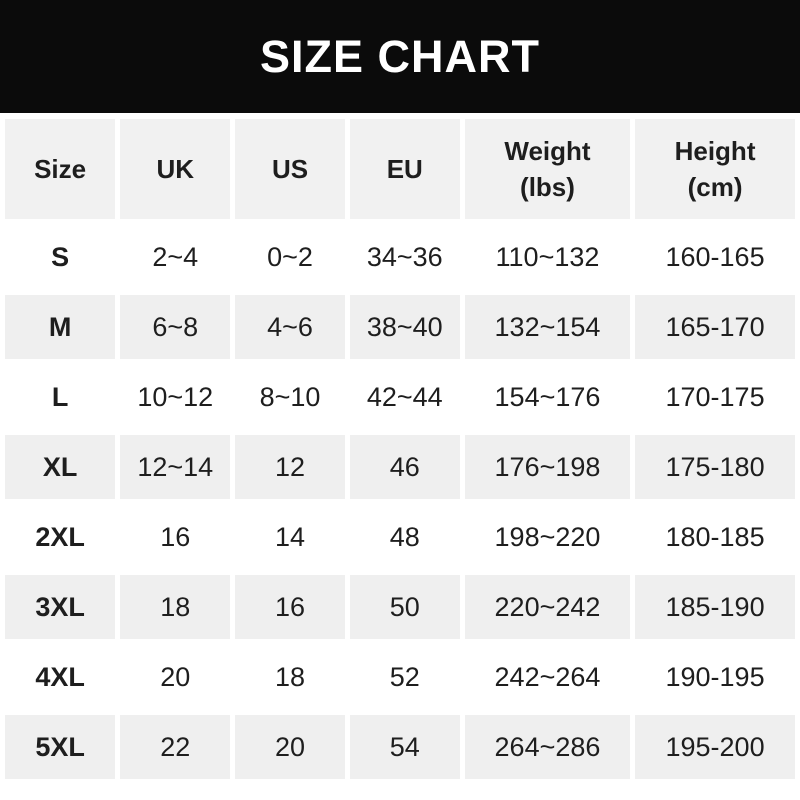  I want to click on cell-weight: 264~286, so click(547, 747).